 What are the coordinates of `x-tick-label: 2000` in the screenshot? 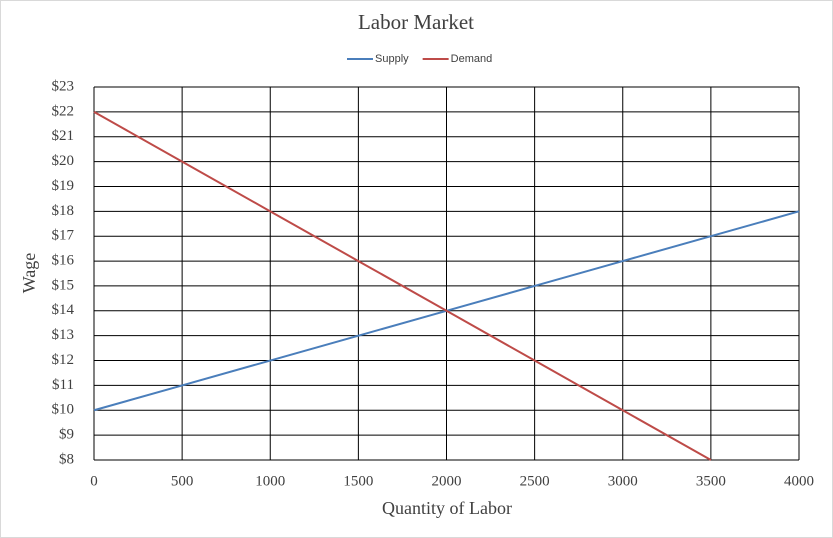 It's located at (447, 481).